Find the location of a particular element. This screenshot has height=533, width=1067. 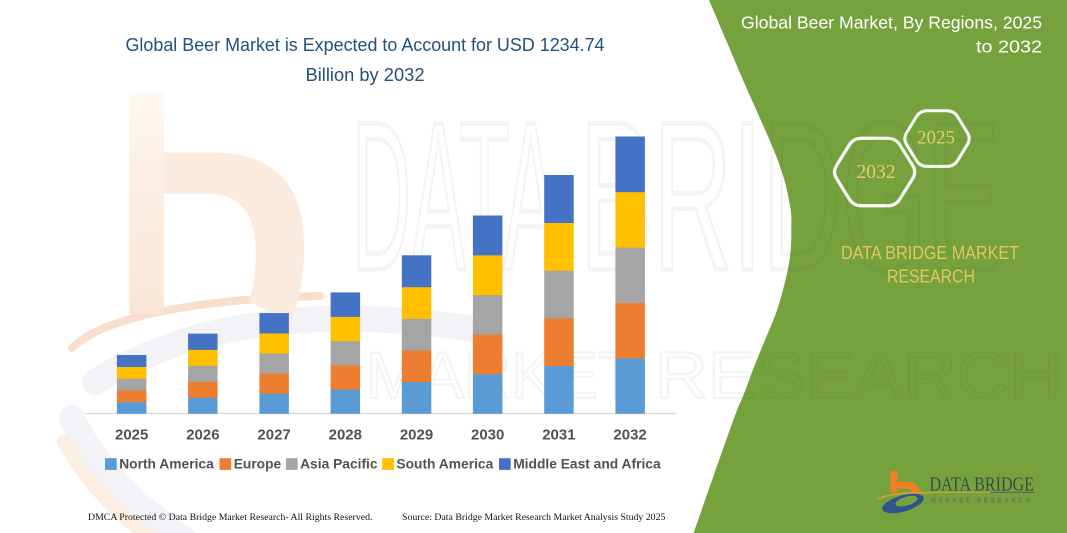

svg-text: 2027 is located at coordinates (273, 434).